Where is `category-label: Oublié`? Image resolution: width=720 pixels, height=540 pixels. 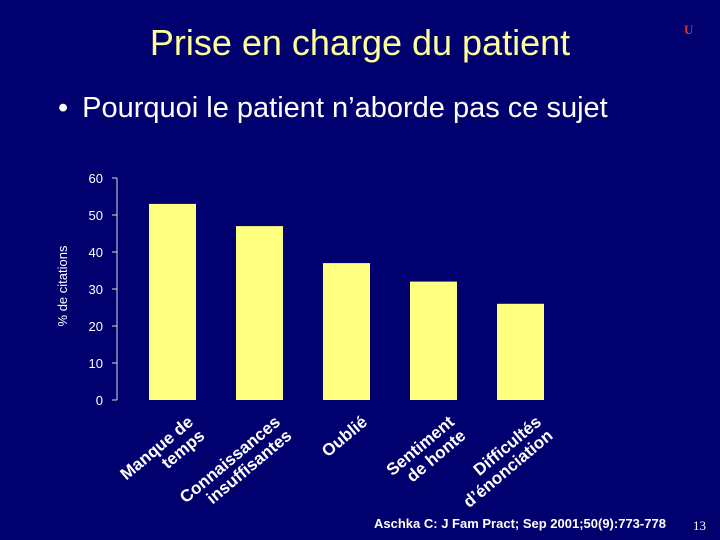 category-label: Oublié is located at coordinates (344, 436).